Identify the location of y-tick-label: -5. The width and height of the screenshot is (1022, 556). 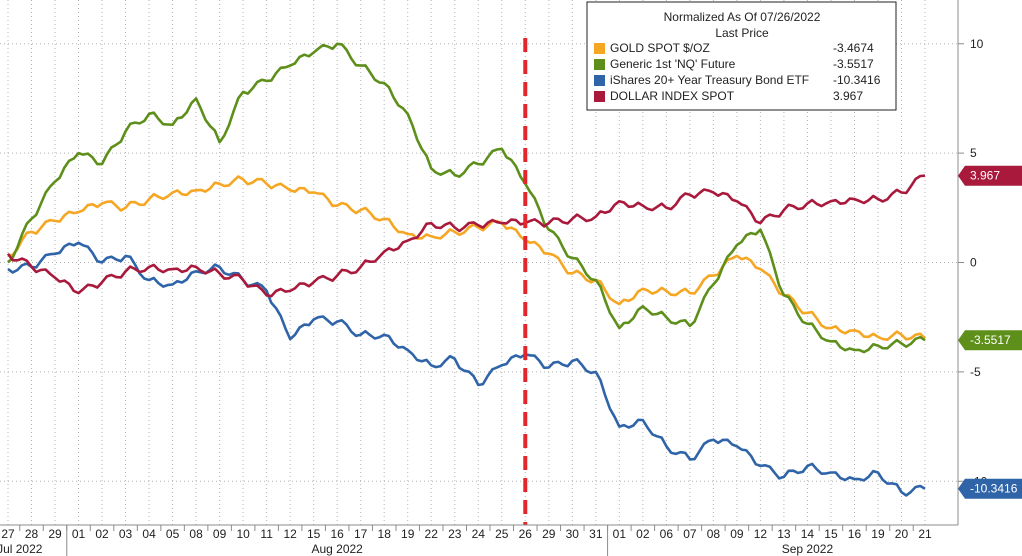
(975, 372).